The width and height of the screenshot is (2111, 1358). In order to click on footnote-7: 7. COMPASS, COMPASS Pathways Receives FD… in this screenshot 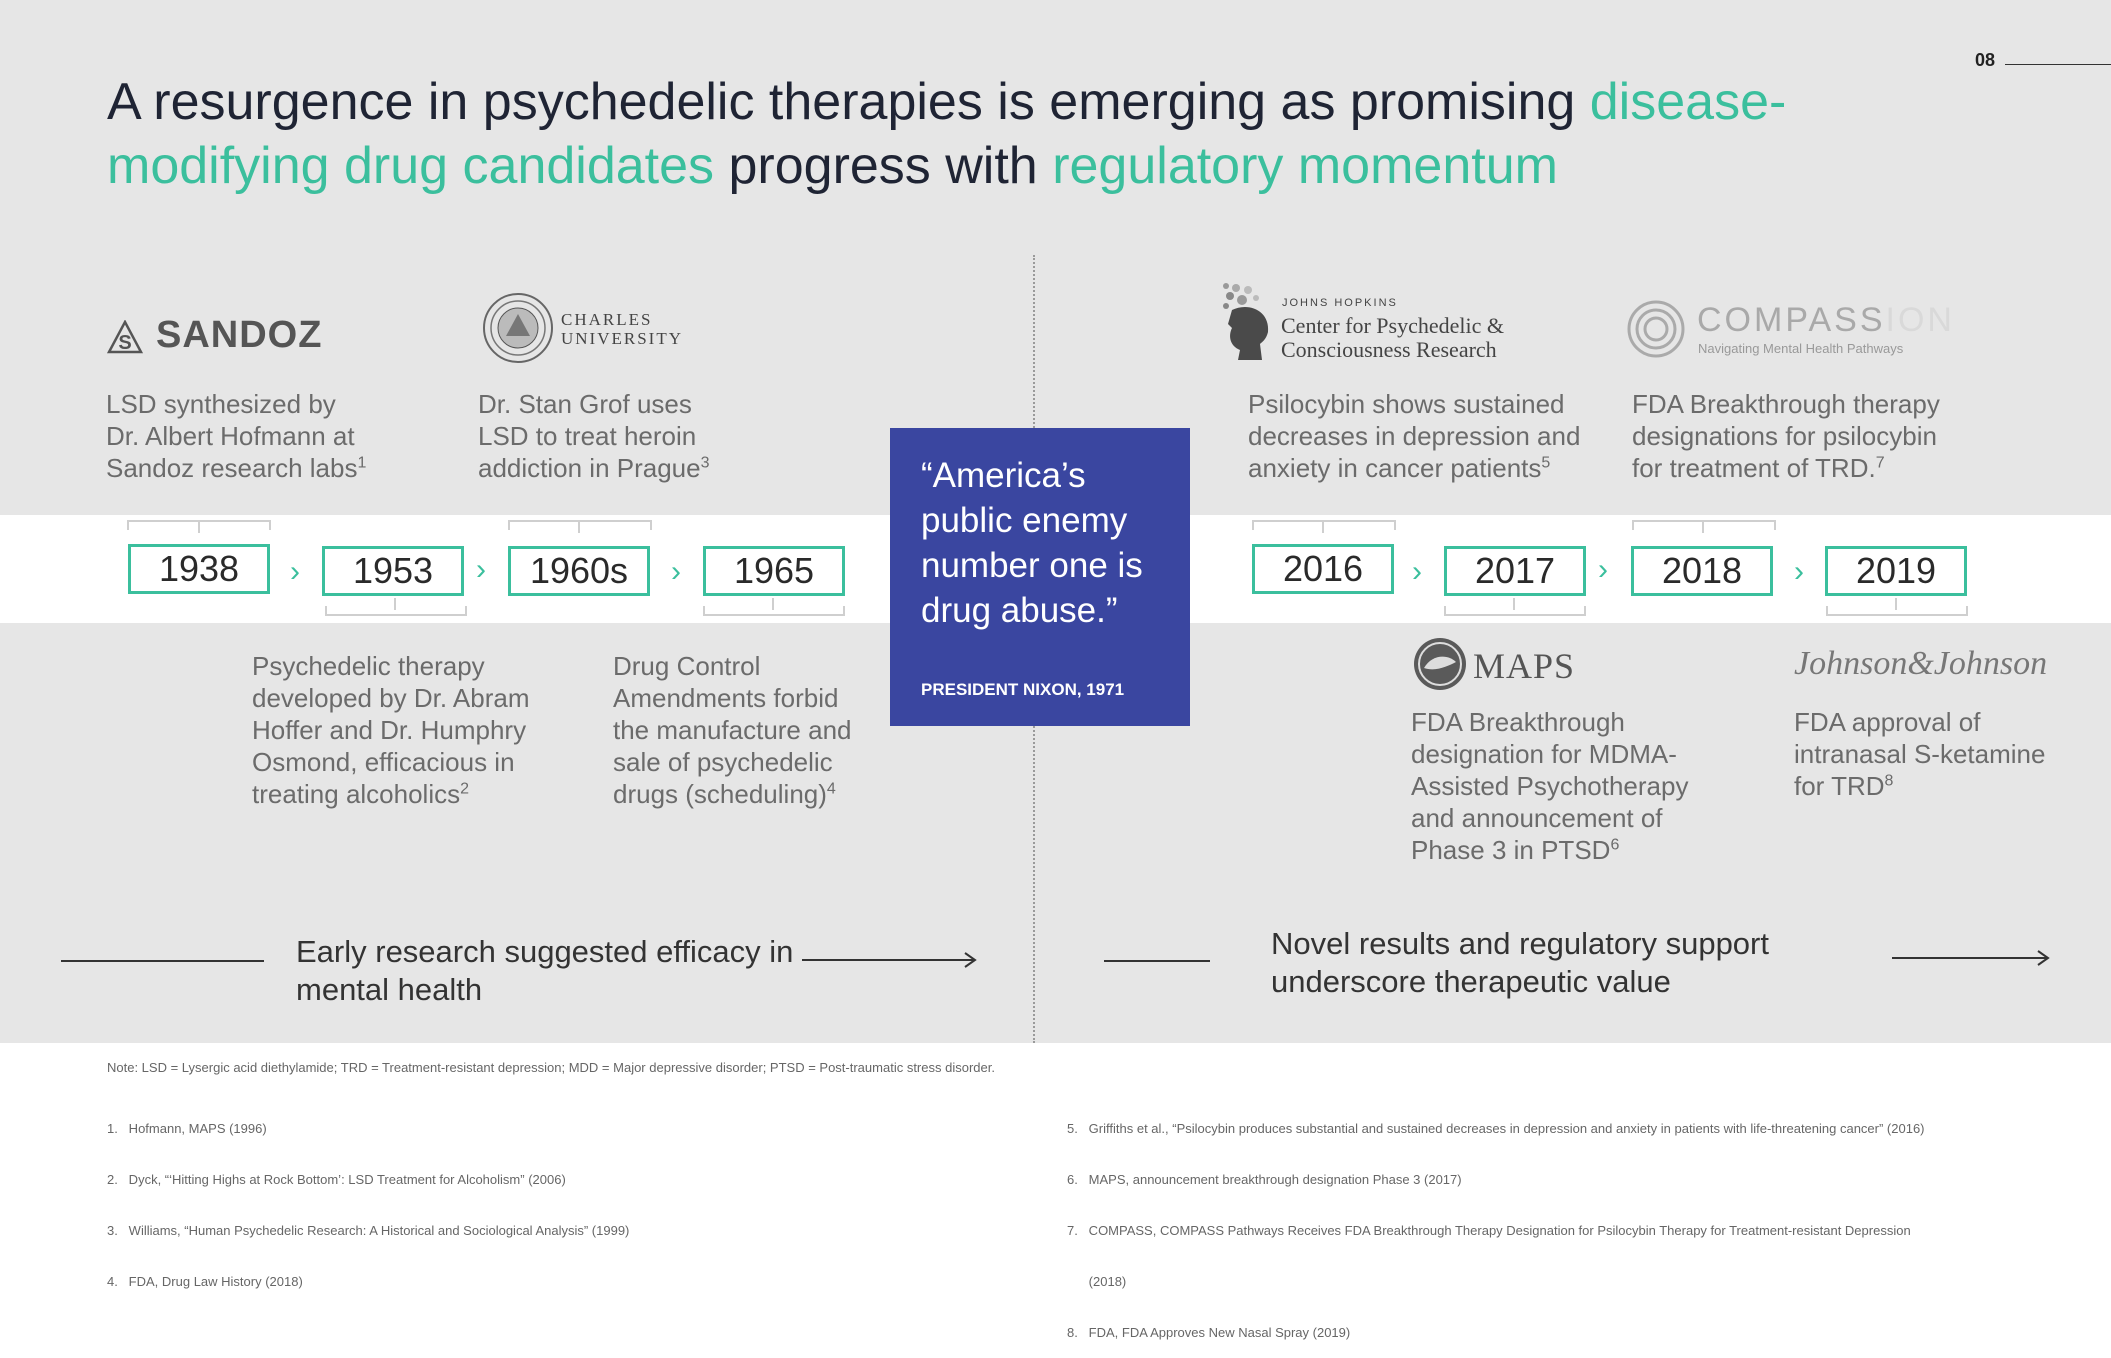, I will do `click(1489, 1230)`.